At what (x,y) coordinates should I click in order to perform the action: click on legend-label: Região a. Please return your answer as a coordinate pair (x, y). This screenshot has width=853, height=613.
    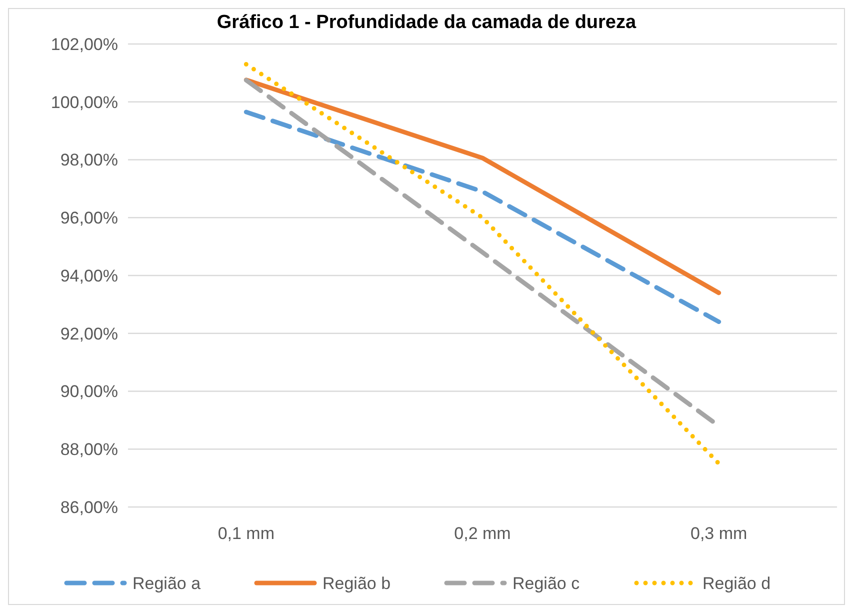
    Looking at the image, I should click on (167, 583).